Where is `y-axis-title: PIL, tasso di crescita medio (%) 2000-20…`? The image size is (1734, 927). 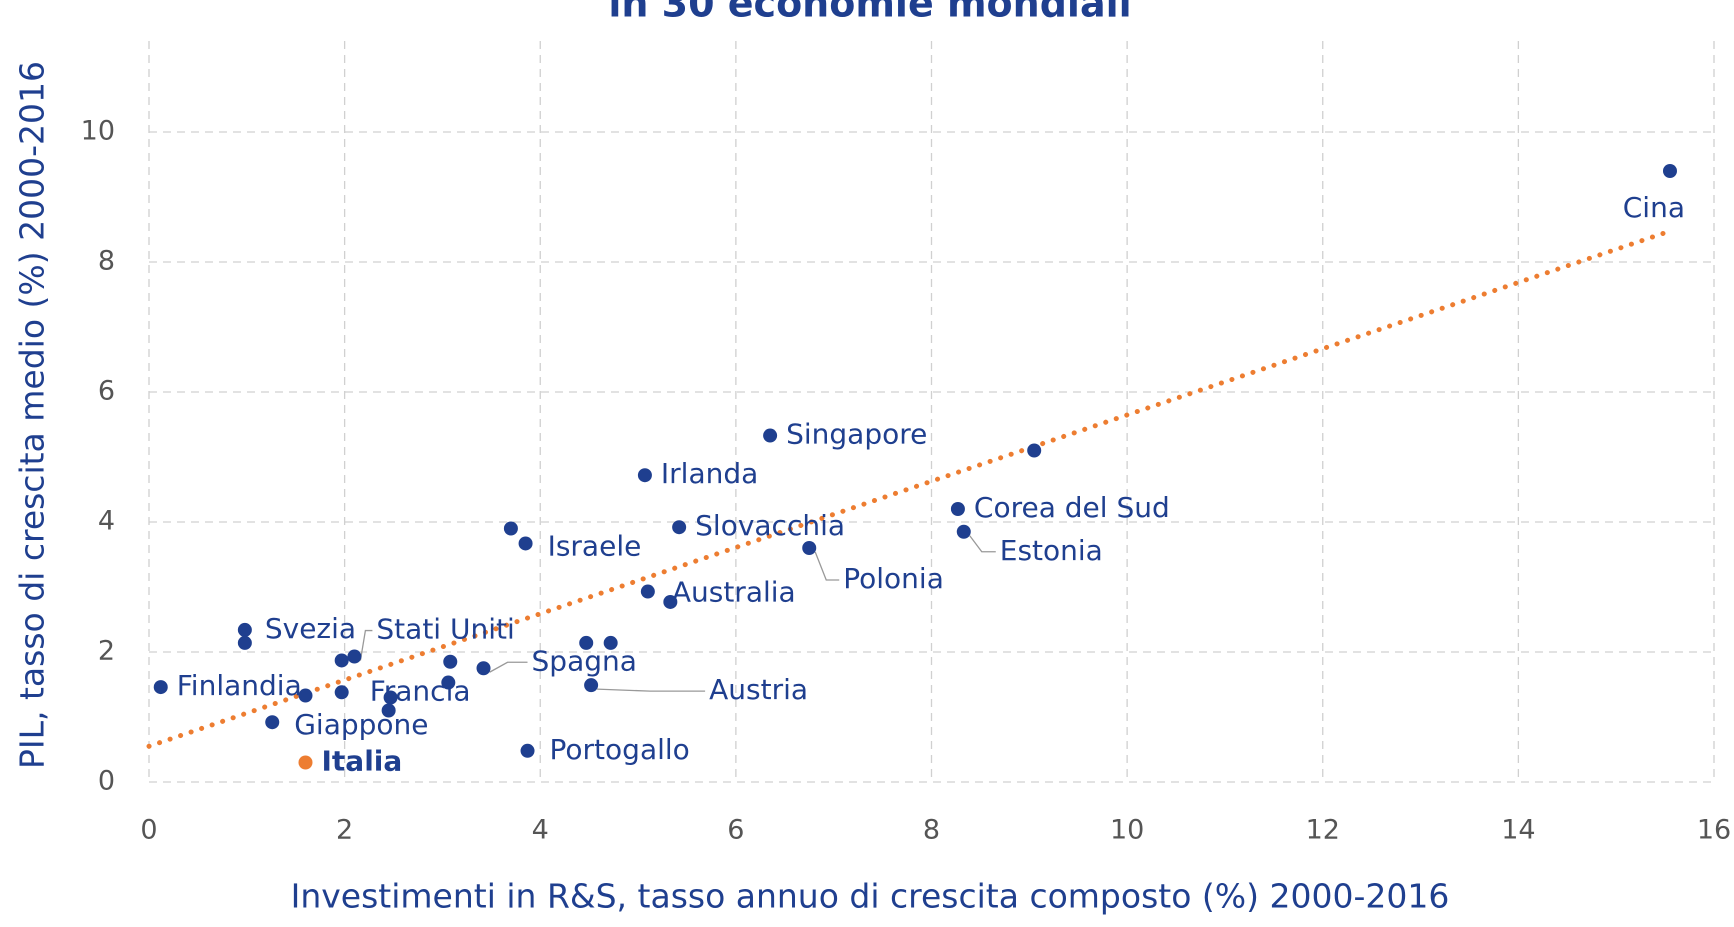
y-axis-title: PIL, tasso di crescita medio (%) 2000-20… is located at coordinates (32, 415).